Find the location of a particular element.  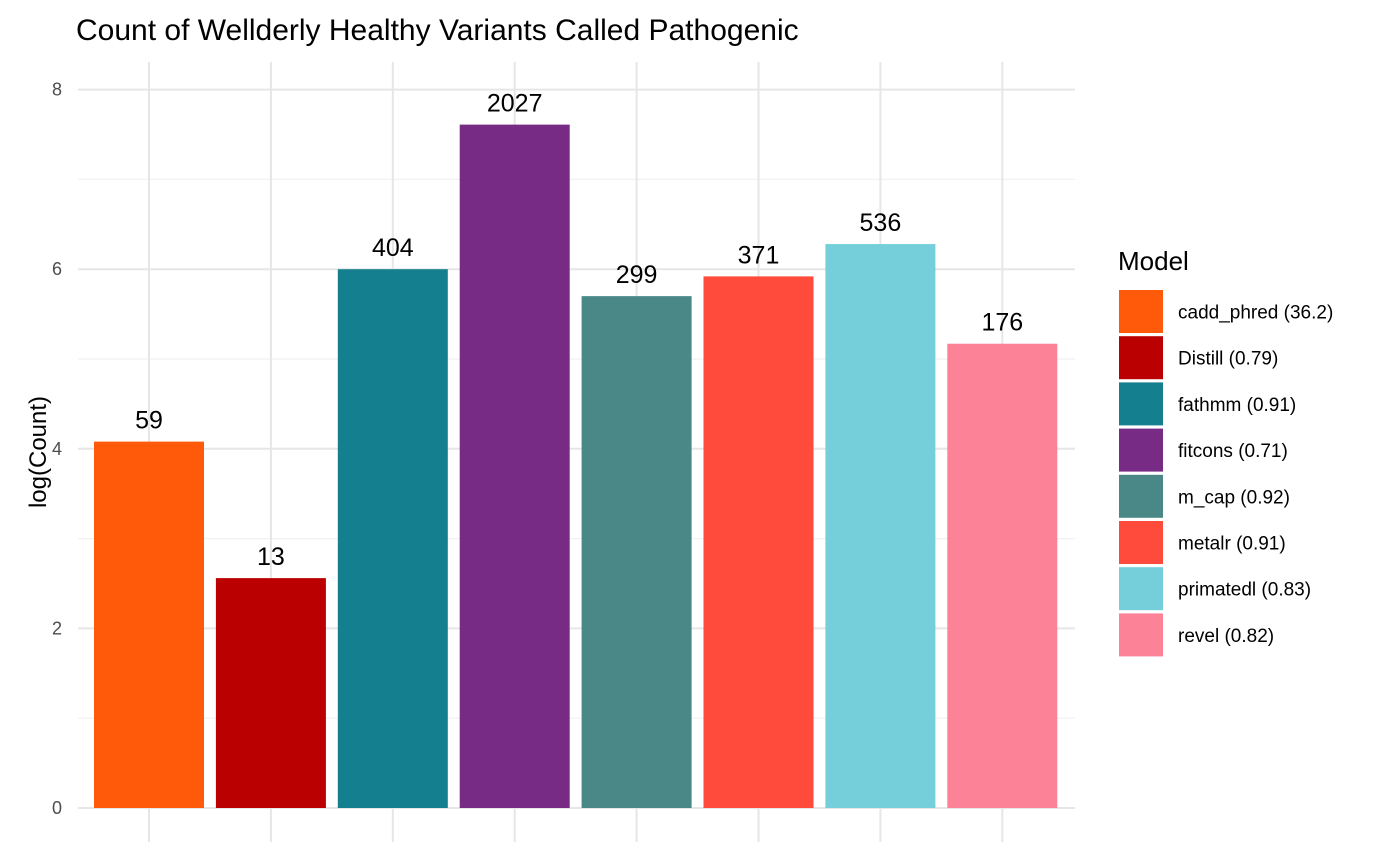

y-axis-ticks: 0 2 4 6 8 is located at coordinates (57, 449).